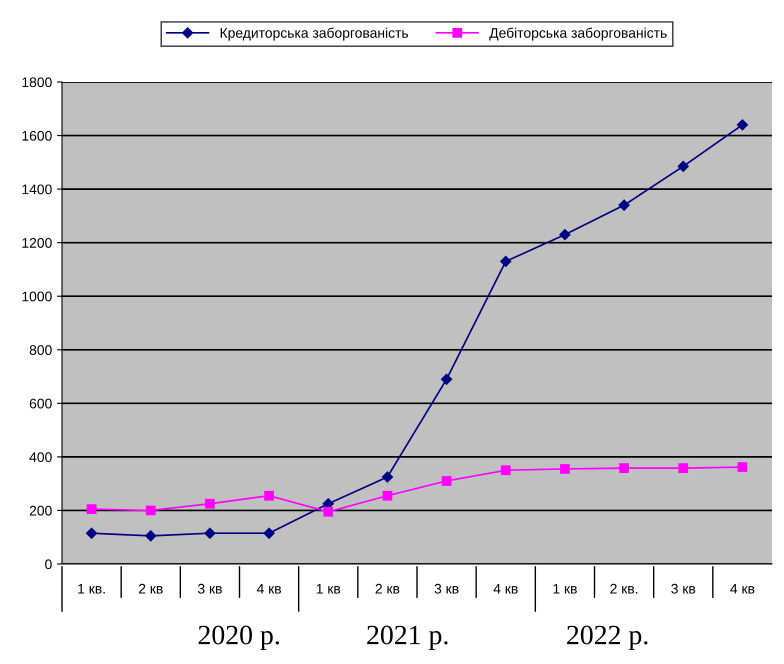 This screenshot has width=784, height=664. I want to click on text: 2020 р., so click(238, 638).